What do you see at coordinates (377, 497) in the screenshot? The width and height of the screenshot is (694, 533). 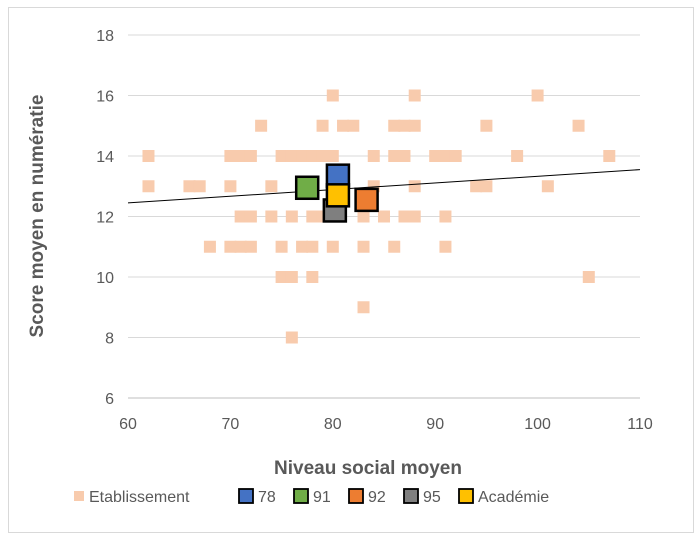 I see `legend-label: 92` at bounding box center [377, 497].